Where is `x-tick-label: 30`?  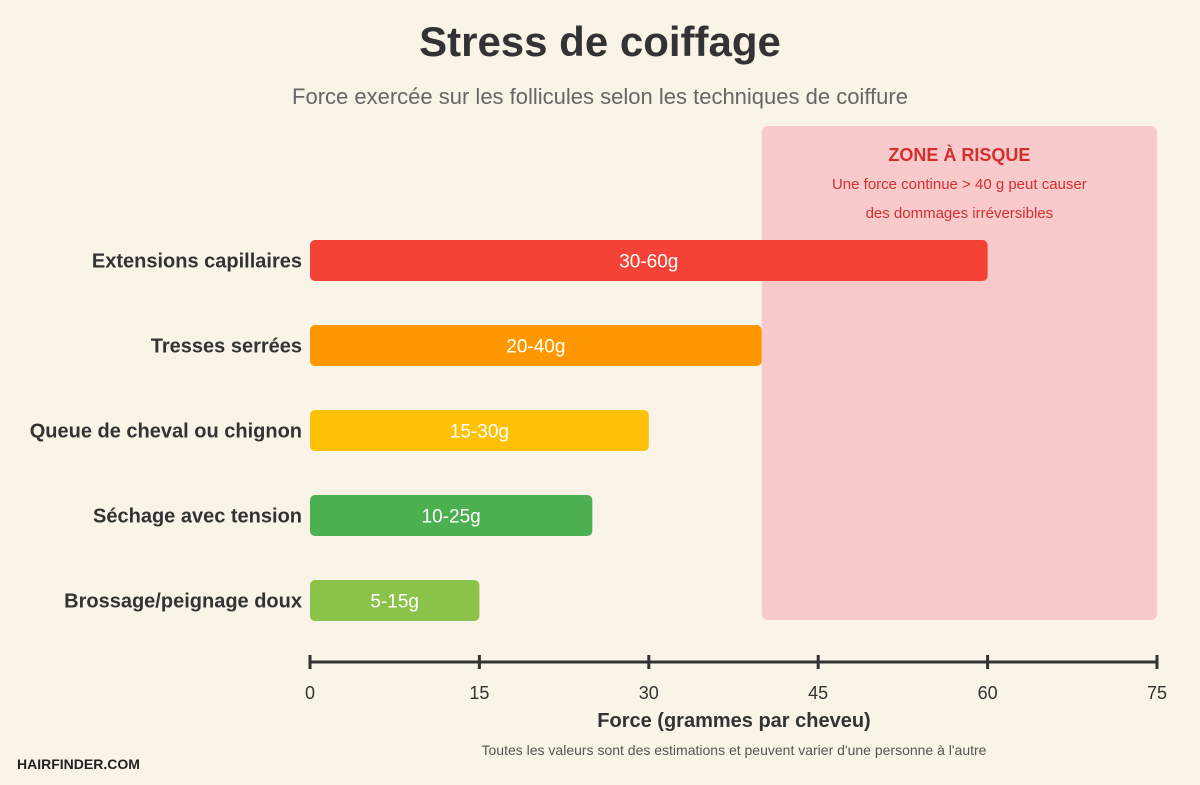 x-tick-label: 30 is located at coordinates (649, 693).